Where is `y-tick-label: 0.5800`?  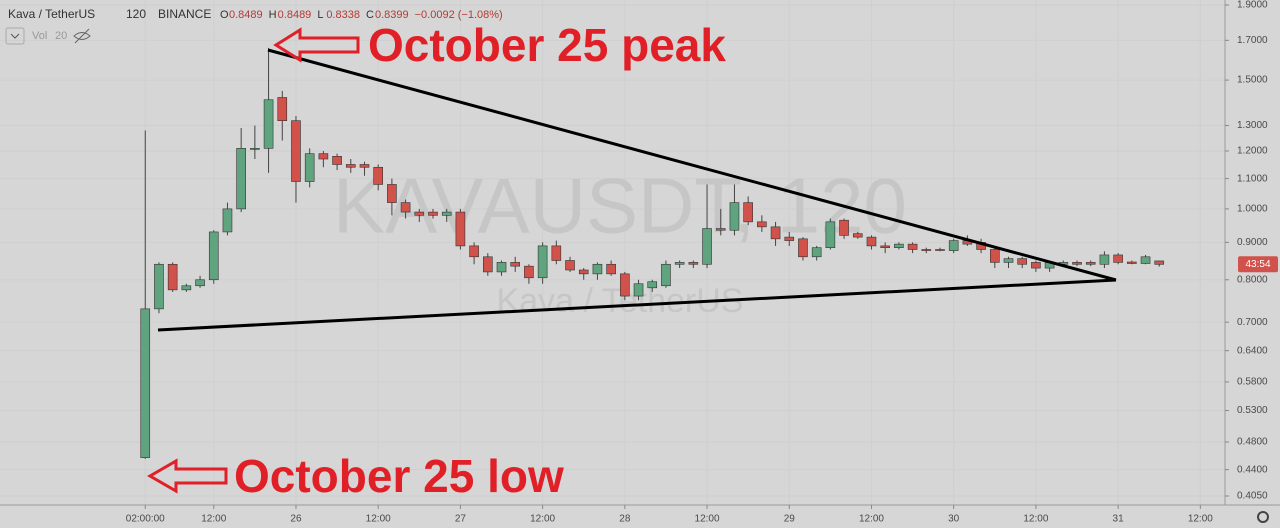 y-tick-label: 0.5800 is located at coordinates (1252, 382).